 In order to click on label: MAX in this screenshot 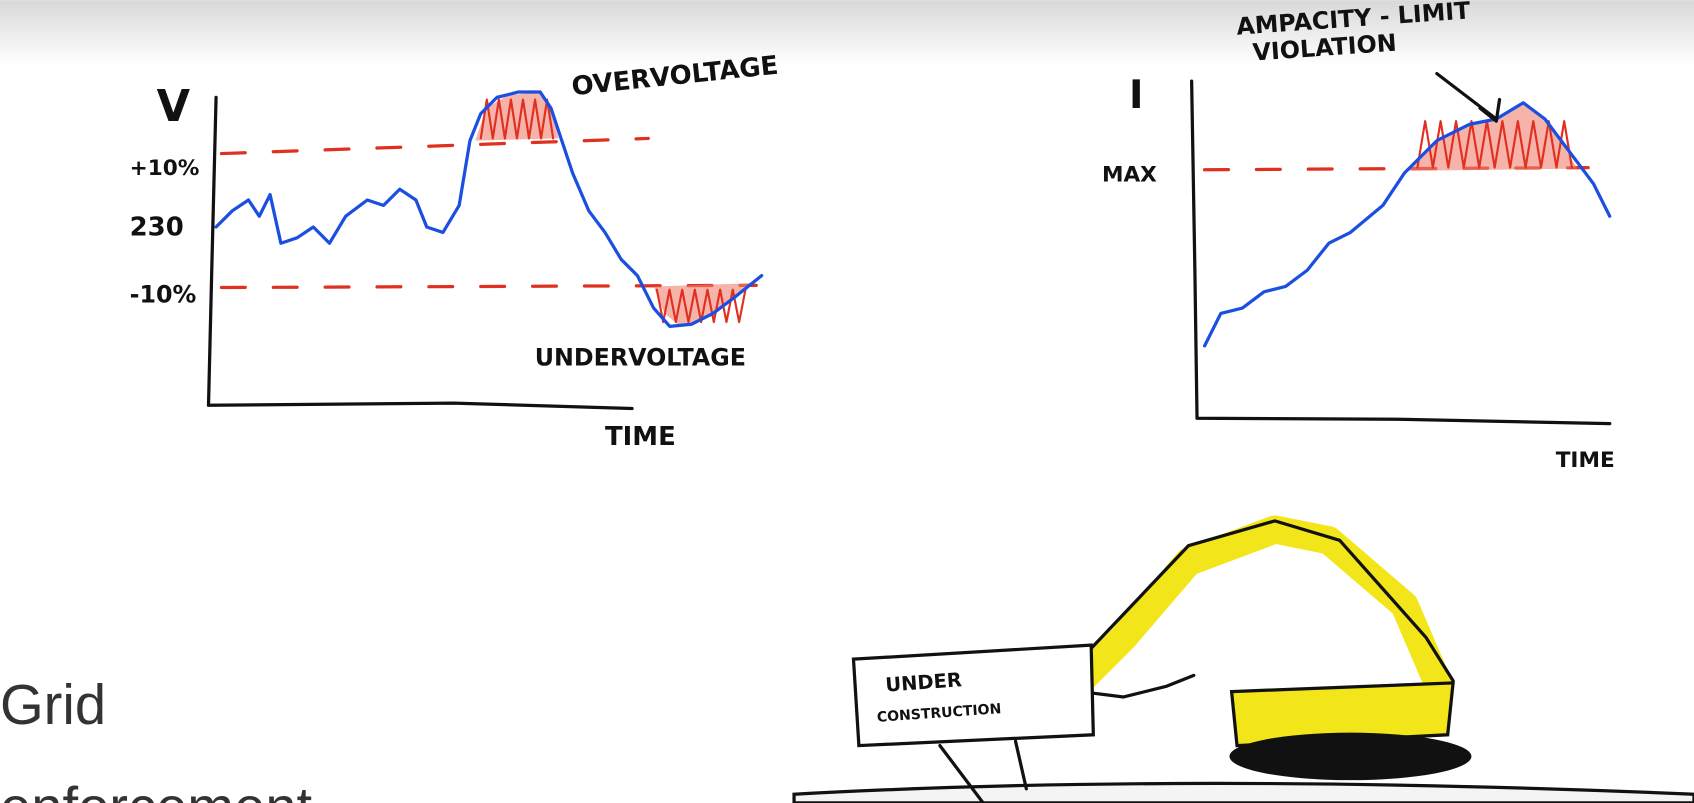, I will do `click(1129, 175)`.